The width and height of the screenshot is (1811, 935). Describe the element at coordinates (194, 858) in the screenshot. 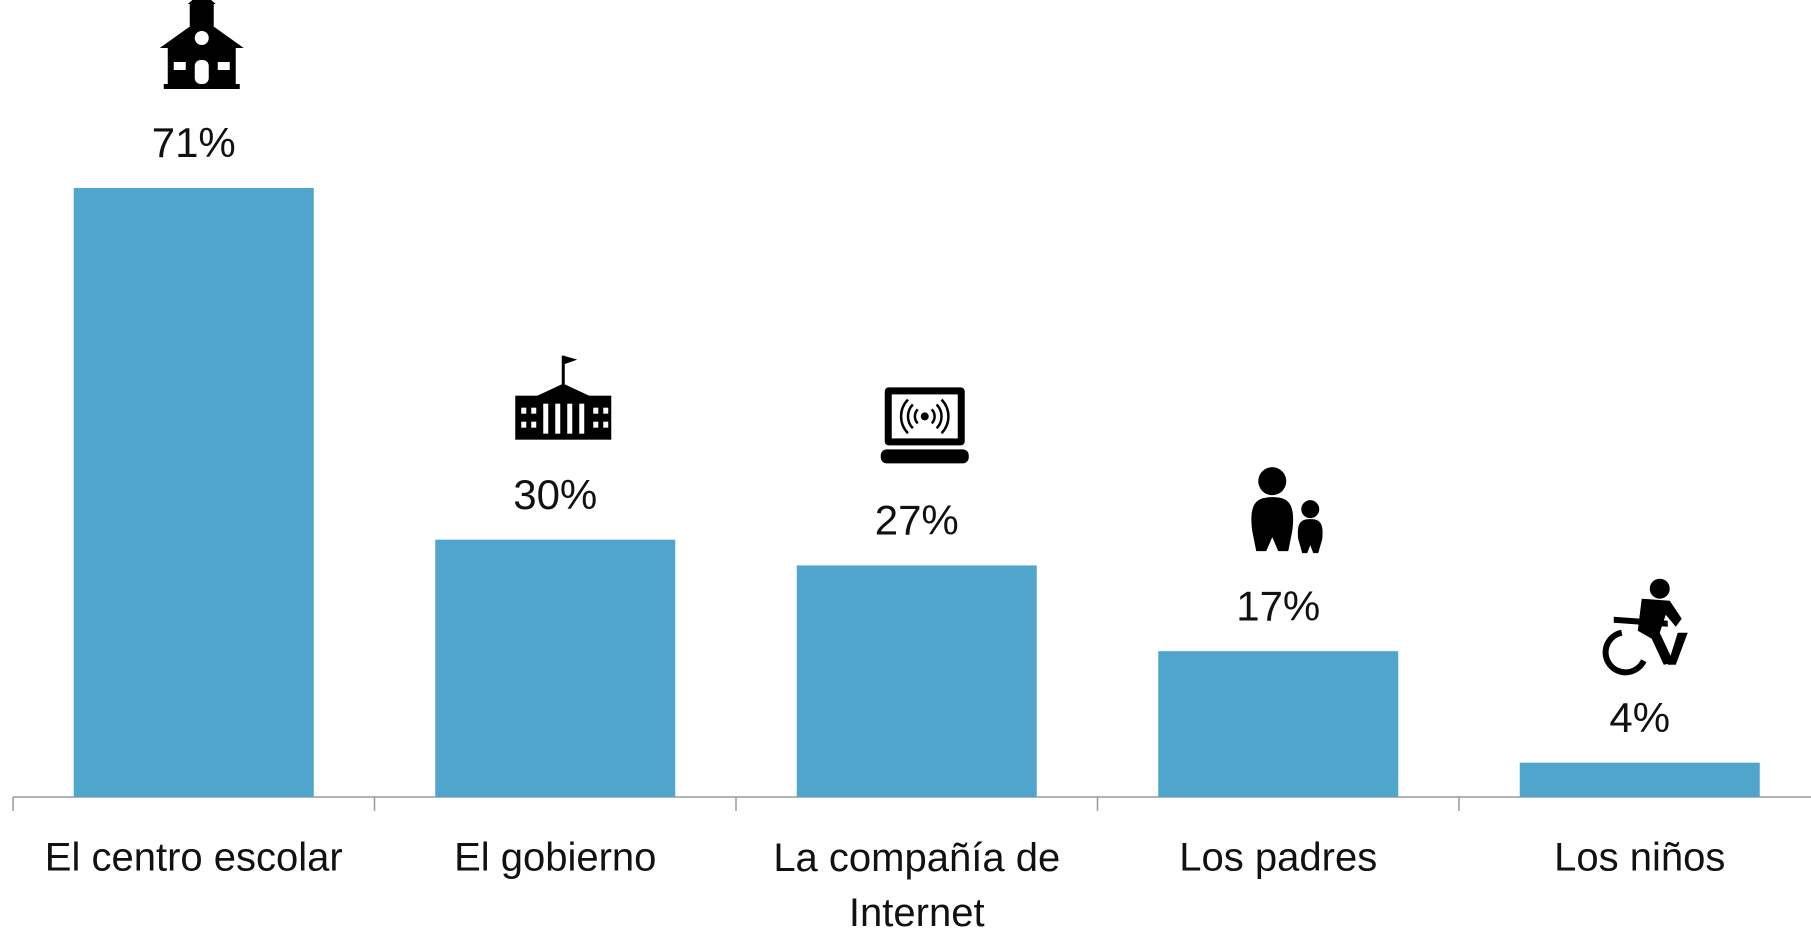

I see `x-tick-label: El centro escolar` at that location.